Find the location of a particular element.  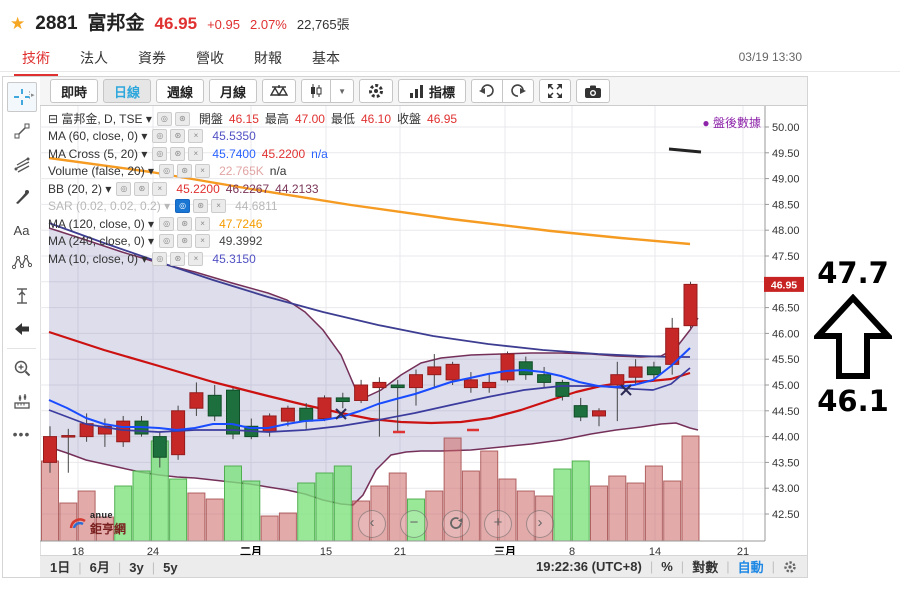

svg-text: 46.50 is located at coordinates (786, 309).